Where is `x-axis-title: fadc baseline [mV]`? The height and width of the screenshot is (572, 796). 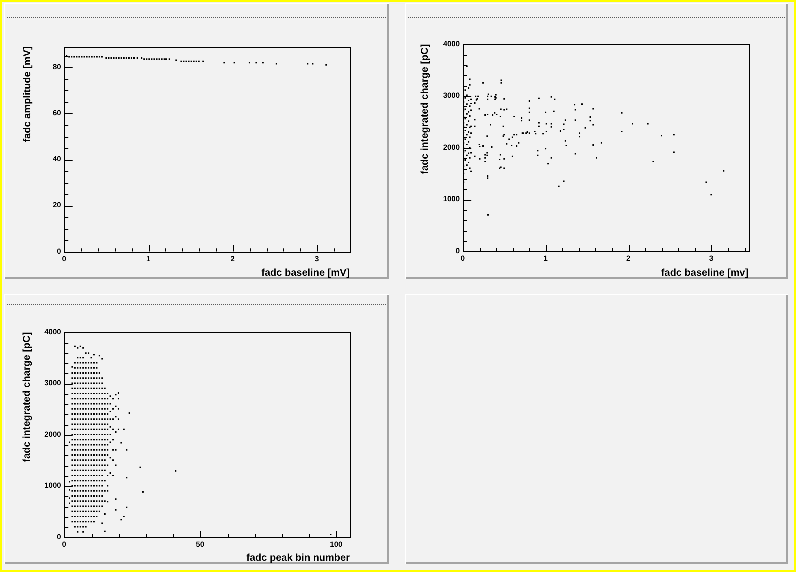 x-axis-title: fadc baseline [mV] is located at coordinates (306, 273).